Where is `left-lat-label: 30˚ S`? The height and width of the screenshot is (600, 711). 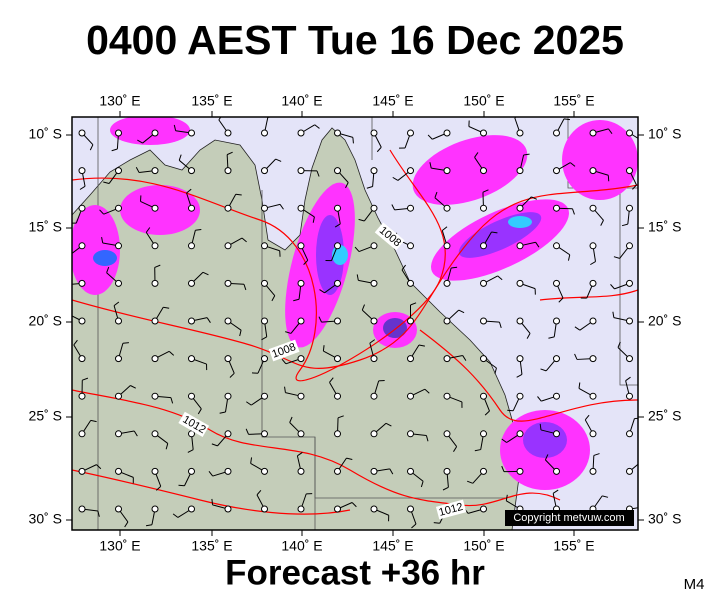 left-lat-label: 30˚ S is located at coordinates (45, 519).